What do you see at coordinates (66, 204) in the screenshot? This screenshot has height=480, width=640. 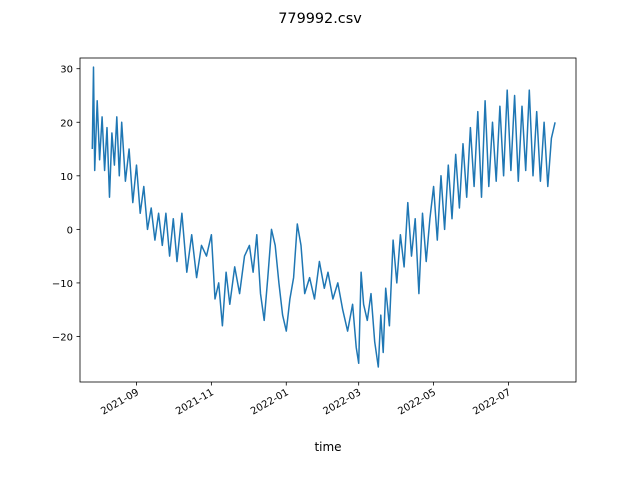 I see `y-axis: −20 −10 0 10 20 30` at bounding box center [66, 204].